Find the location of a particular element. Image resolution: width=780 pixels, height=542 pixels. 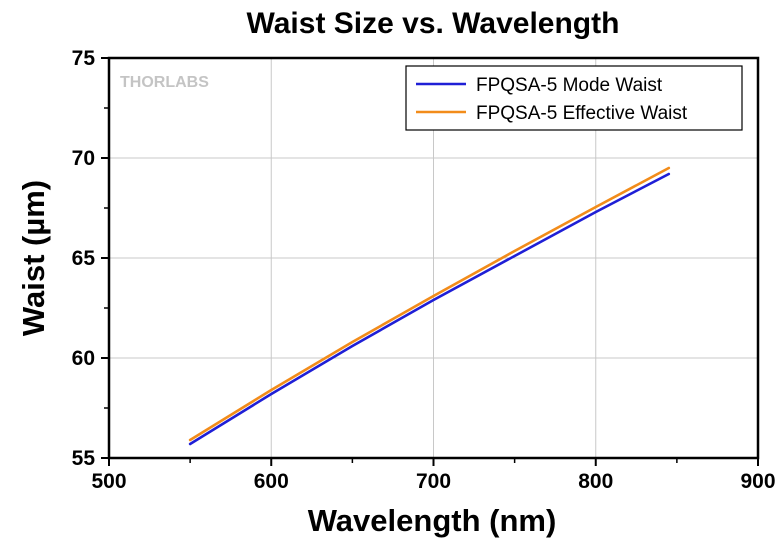

y-tick-label: 65 is located at coordinates (84, 258).